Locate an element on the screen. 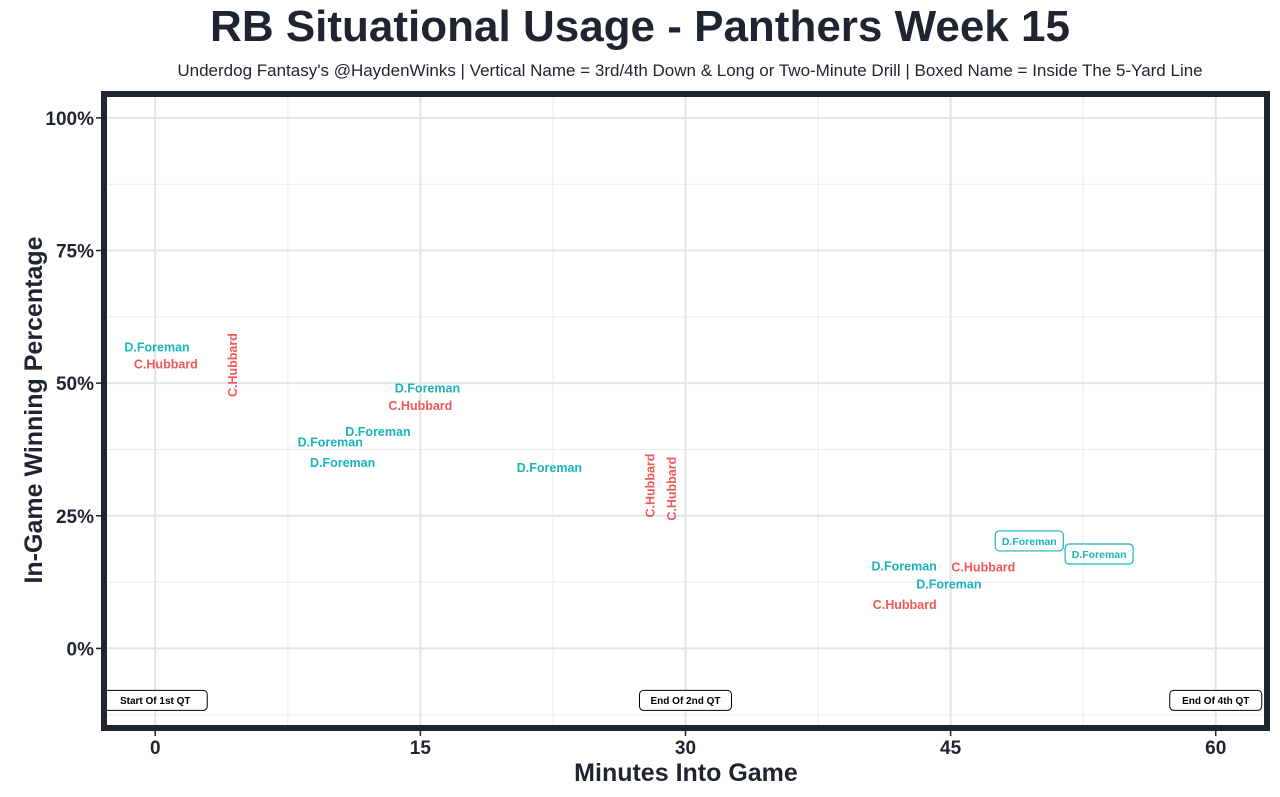  y-tick-label: 100% is located at coordinates (69, 119).